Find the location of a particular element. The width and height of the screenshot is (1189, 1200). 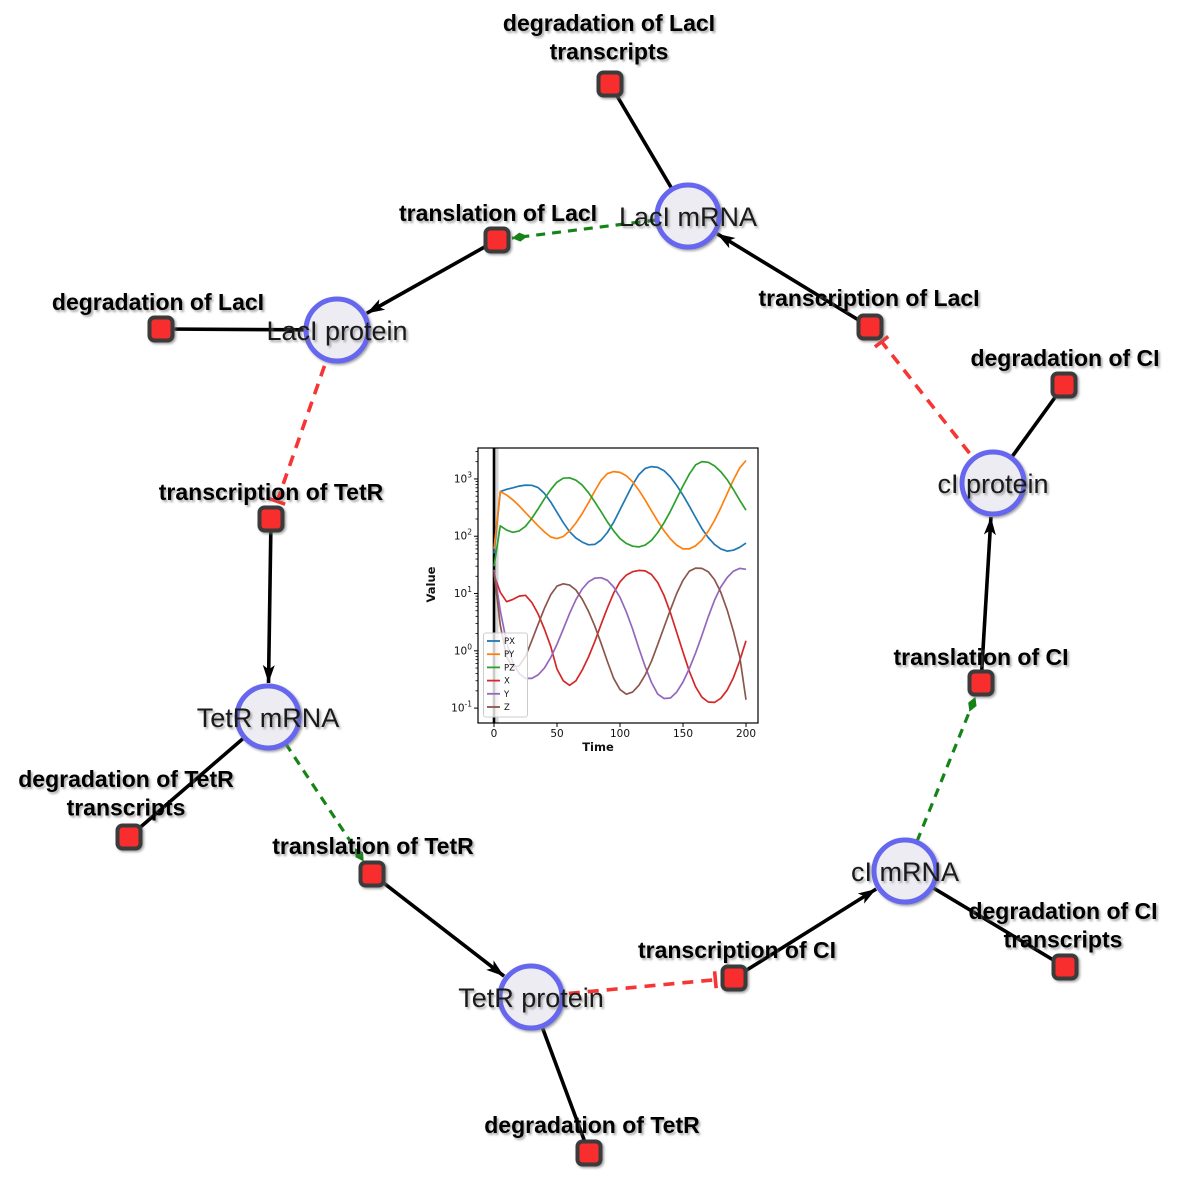

edge-production-transcription-laci-laci-mrna is located at coordinates (793, 280).